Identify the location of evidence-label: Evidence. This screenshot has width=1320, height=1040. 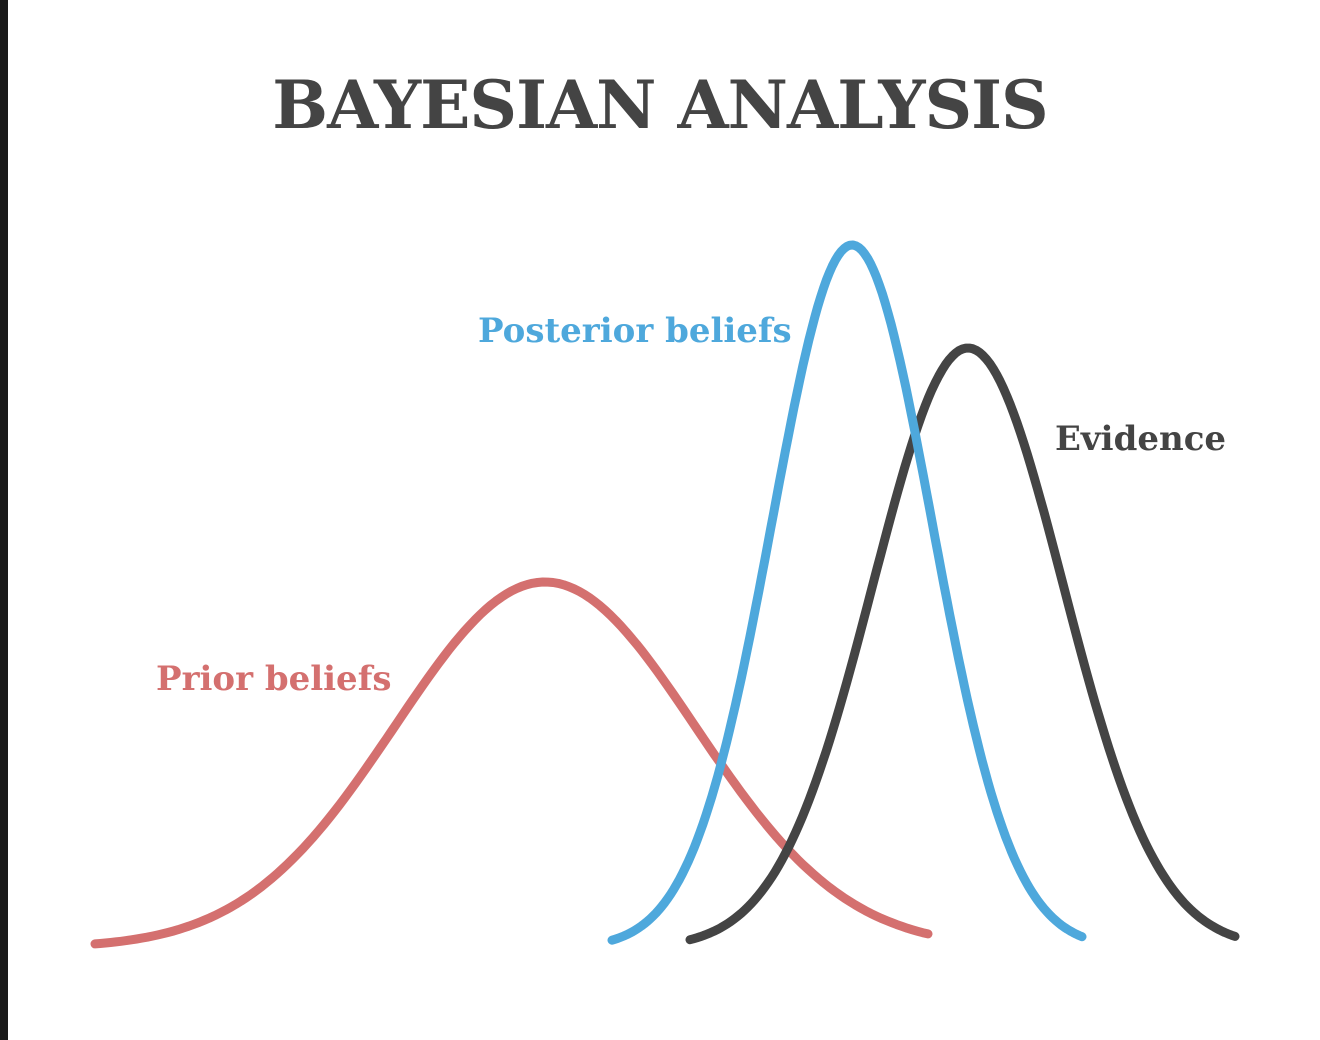
(1140, 439).